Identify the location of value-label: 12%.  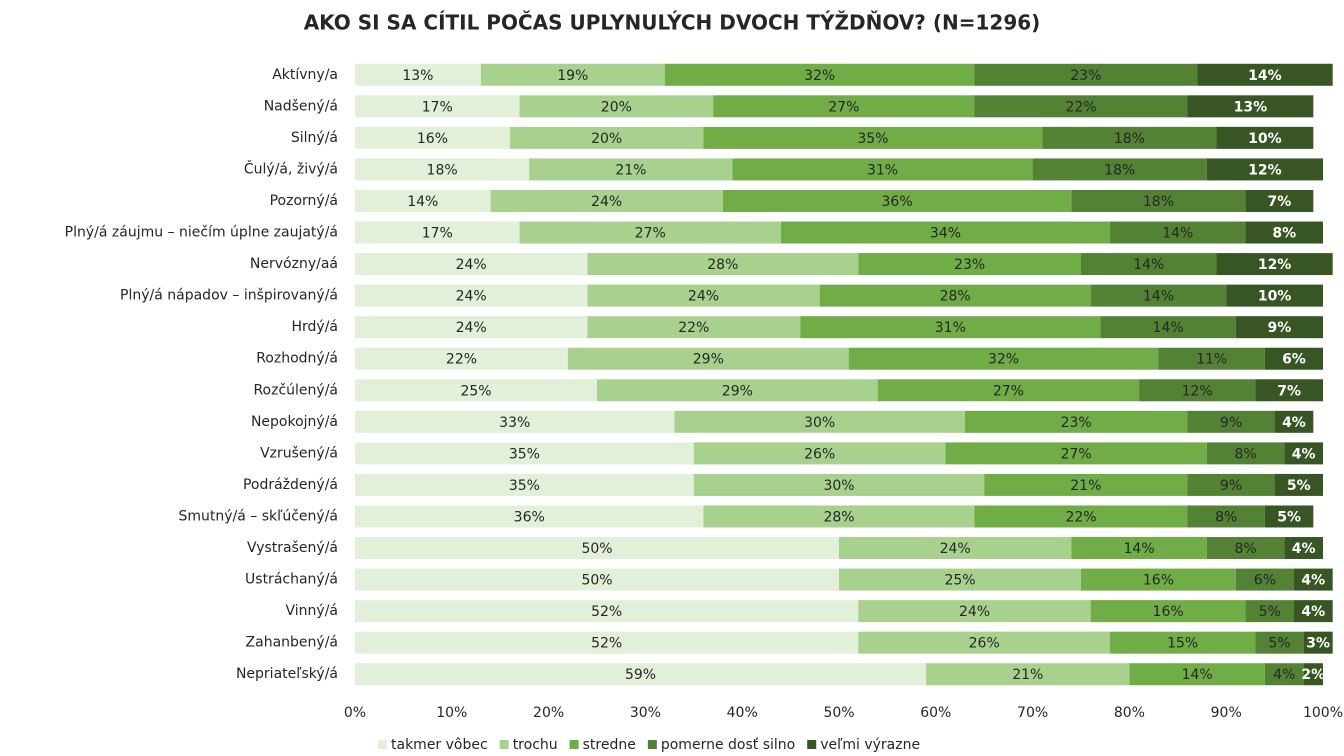
(1275, 265).